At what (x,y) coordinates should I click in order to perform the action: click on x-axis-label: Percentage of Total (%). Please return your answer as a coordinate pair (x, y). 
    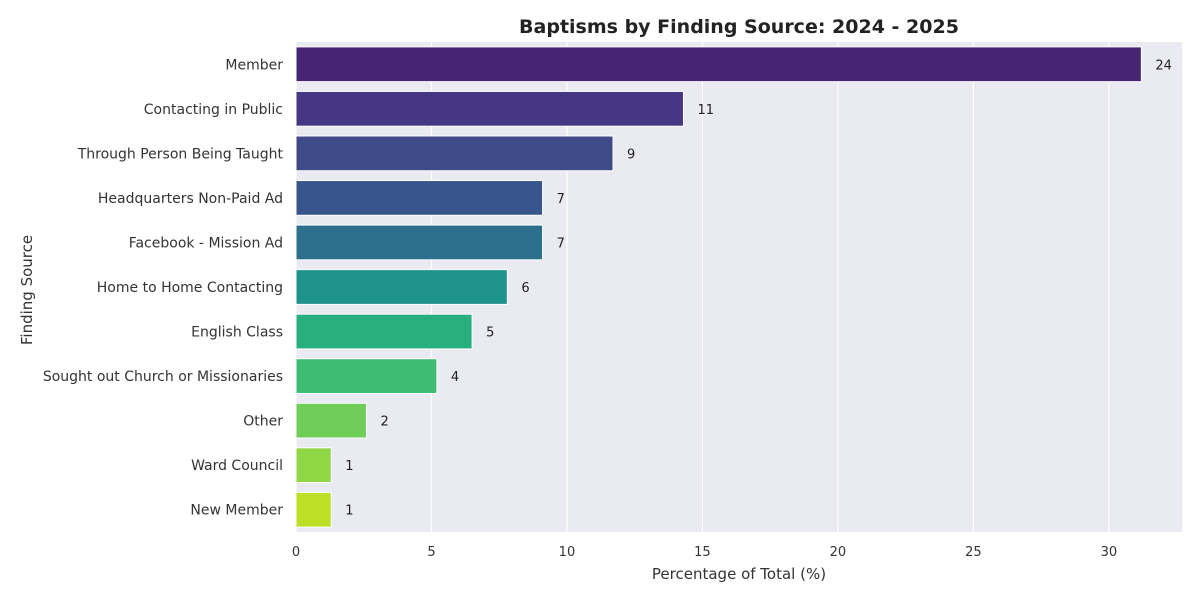
    Looking at the image, I should click on (739, 574).